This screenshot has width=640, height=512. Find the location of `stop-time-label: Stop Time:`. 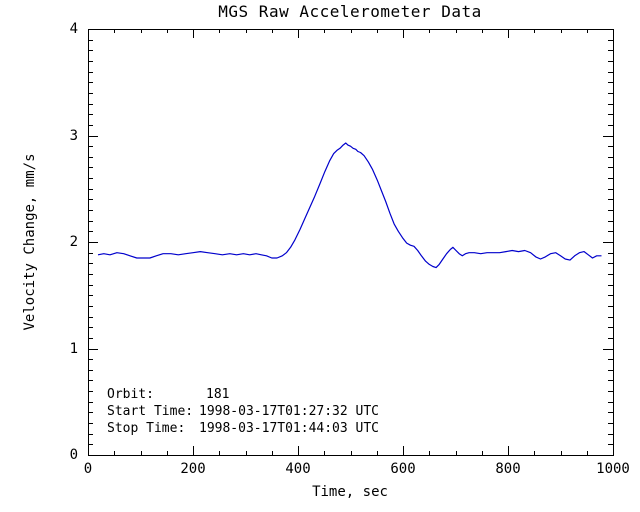

stop-time-label: Stop Time: is located at coordinates (146, 428).